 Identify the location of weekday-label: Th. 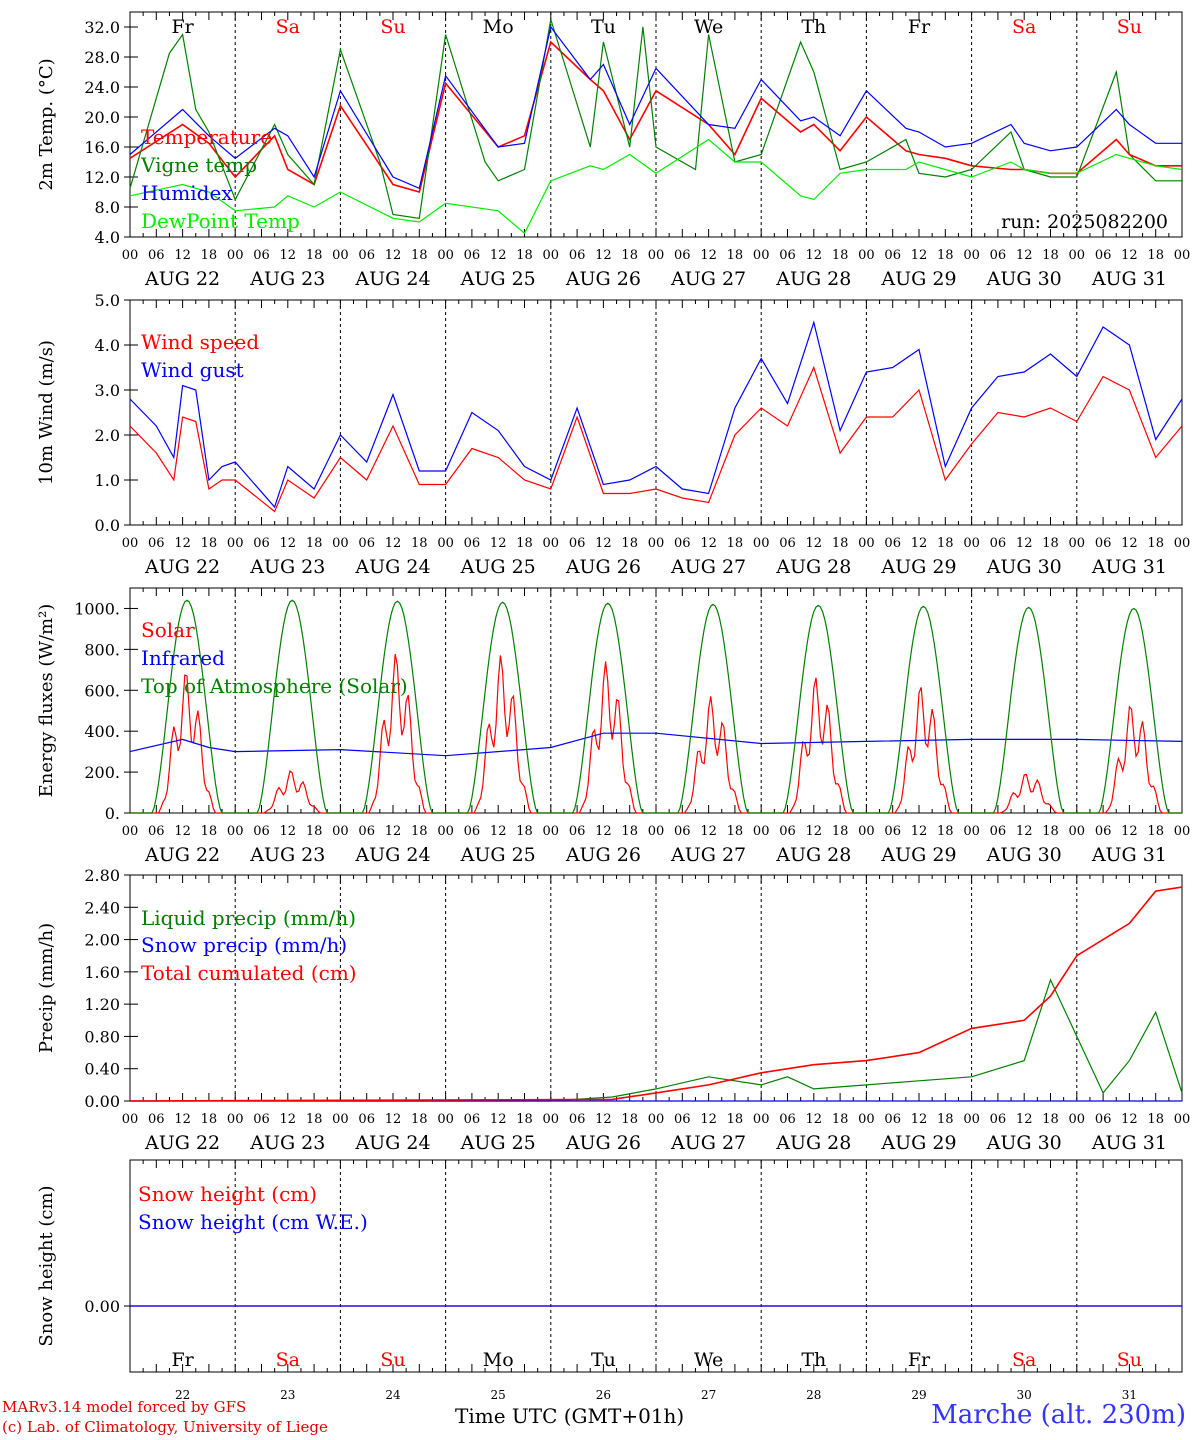
(813, 1360).